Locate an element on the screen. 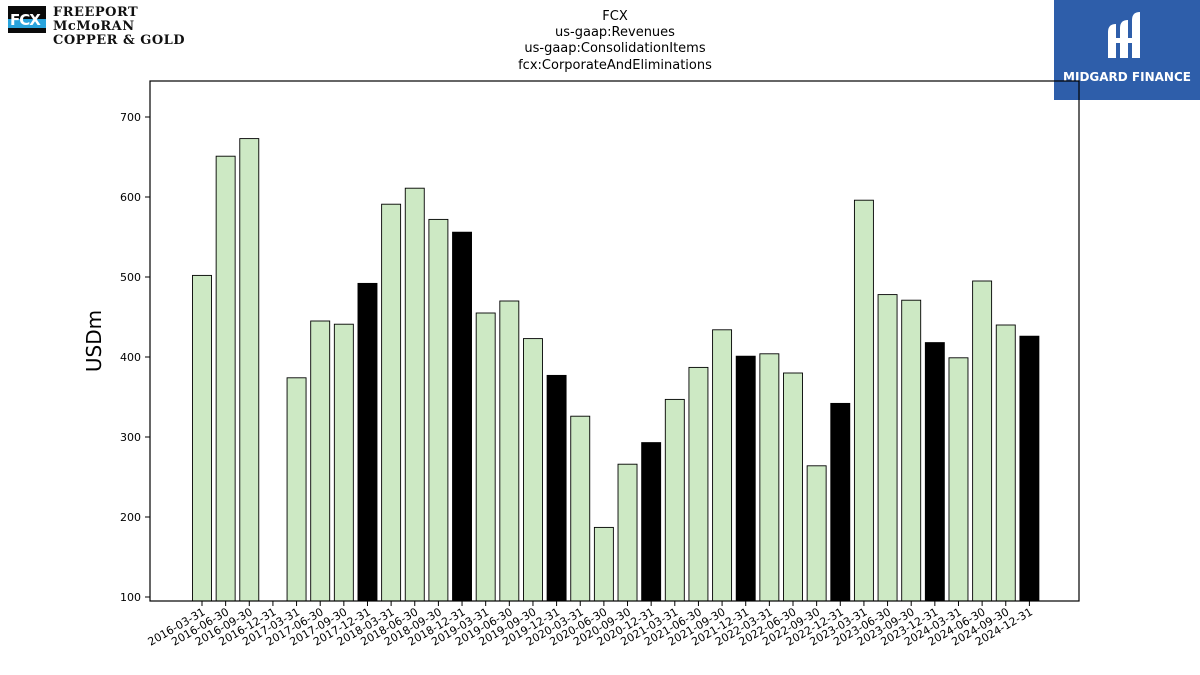  logo-wordmark: FREEPORT McMoRAN COPPER & GOLD is located at coordinates (135, 27).